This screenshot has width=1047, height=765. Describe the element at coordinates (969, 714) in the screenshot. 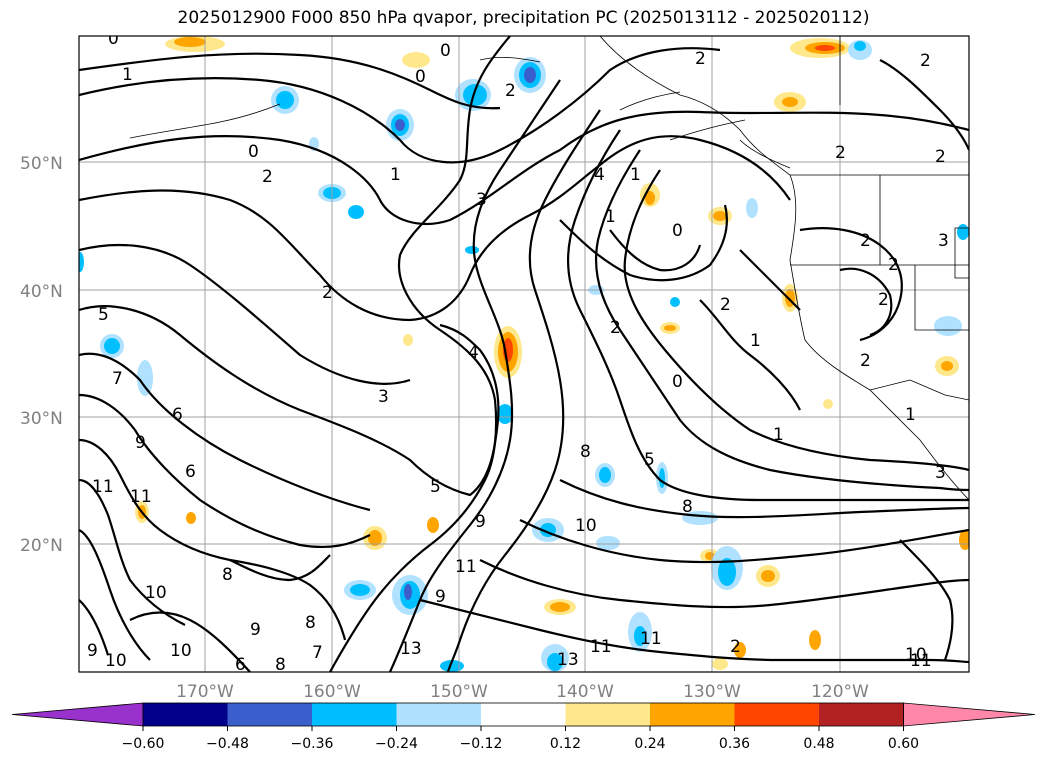

I see `colorbar-extend-max` at that location.